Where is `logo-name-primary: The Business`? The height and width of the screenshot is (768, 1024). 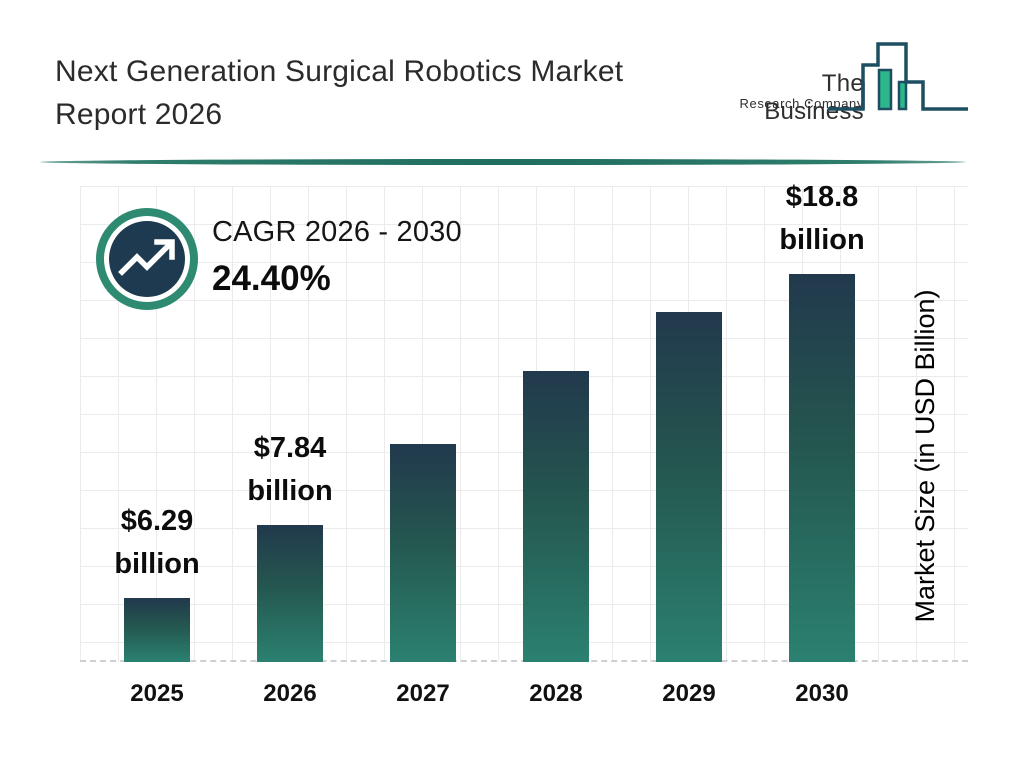
logo-name-primary: The Business is located at coordinates (814, 97).